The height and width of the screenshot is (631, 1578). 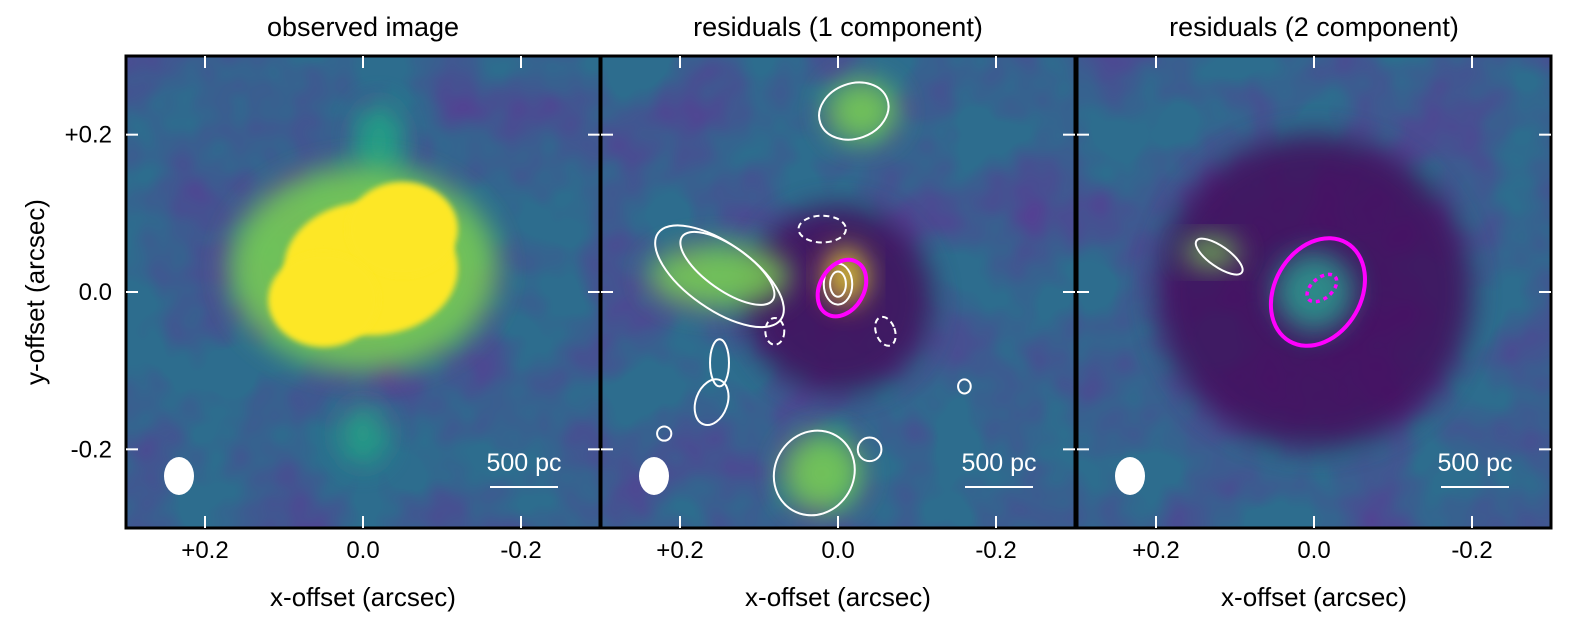 What do you see at coordinates (1314, 27) in the screenshot?
I see `panel-title: residuals (2 component)` at bounding box center [1314, 27].